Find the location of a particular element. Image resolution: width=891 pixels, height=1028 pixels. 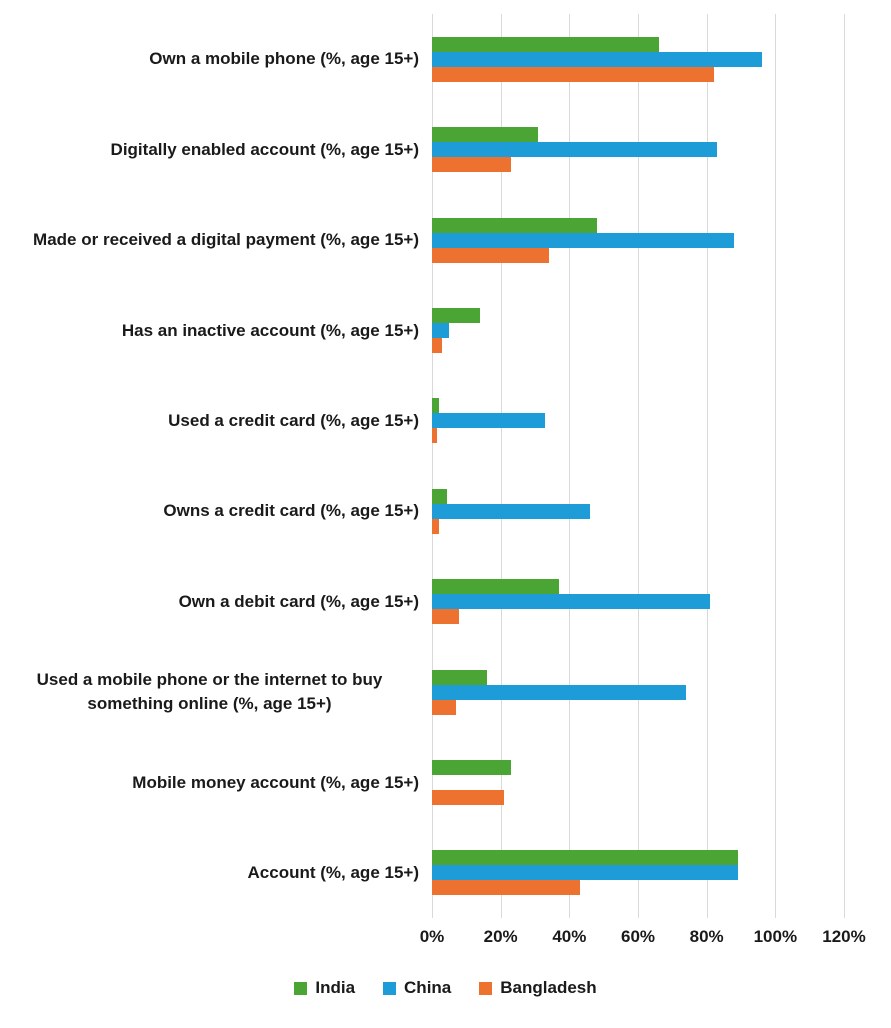

chart-row: Account (%, age 15+) is located at coordinates (445, 873).